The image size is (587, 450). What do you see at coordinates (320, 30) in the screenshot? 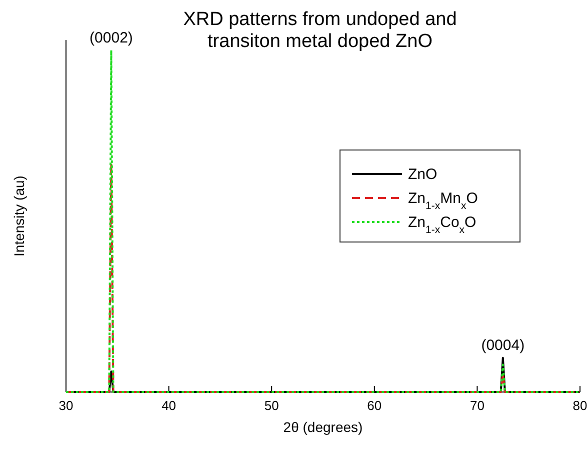
I see `chart-title: XRD patterns from undoped and transiton metal doped ZnO` at bounding box center [320, 30].